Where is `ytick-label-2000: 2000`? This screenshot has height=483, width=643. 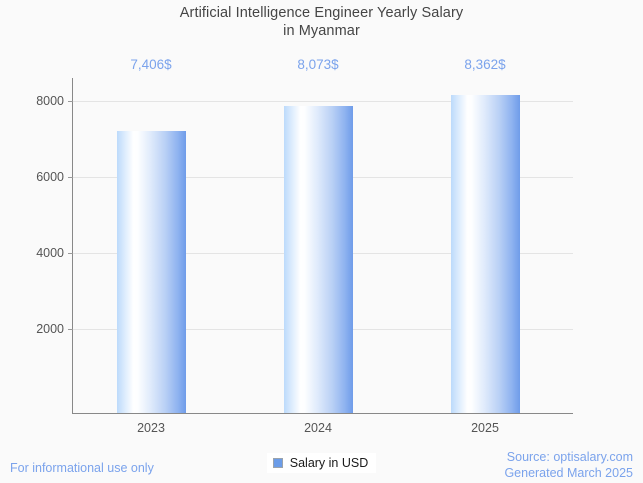
ytick-label-2000: 2000 is located at coordinates (50, 329).